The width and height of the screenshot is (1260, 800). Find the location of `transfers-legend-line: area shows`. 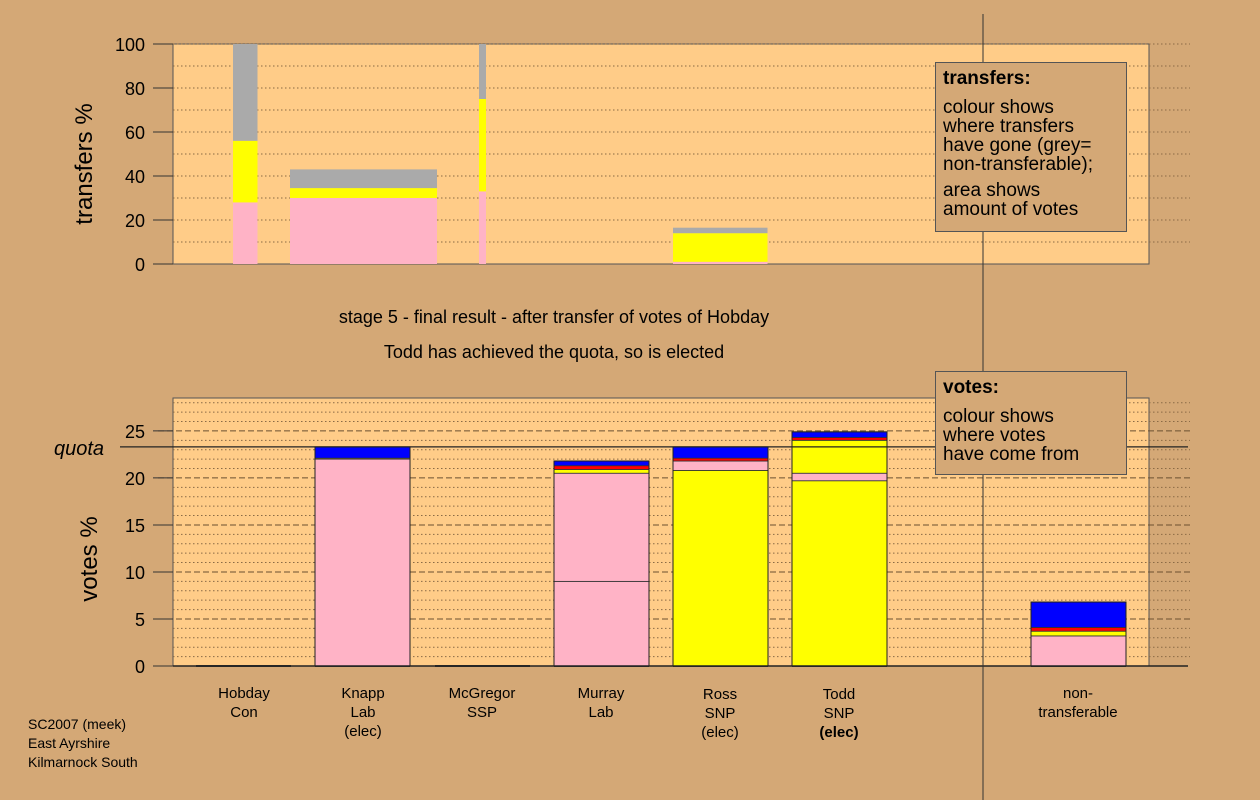

transfers-legend-line: area shows is located at coordinates (992, 190).